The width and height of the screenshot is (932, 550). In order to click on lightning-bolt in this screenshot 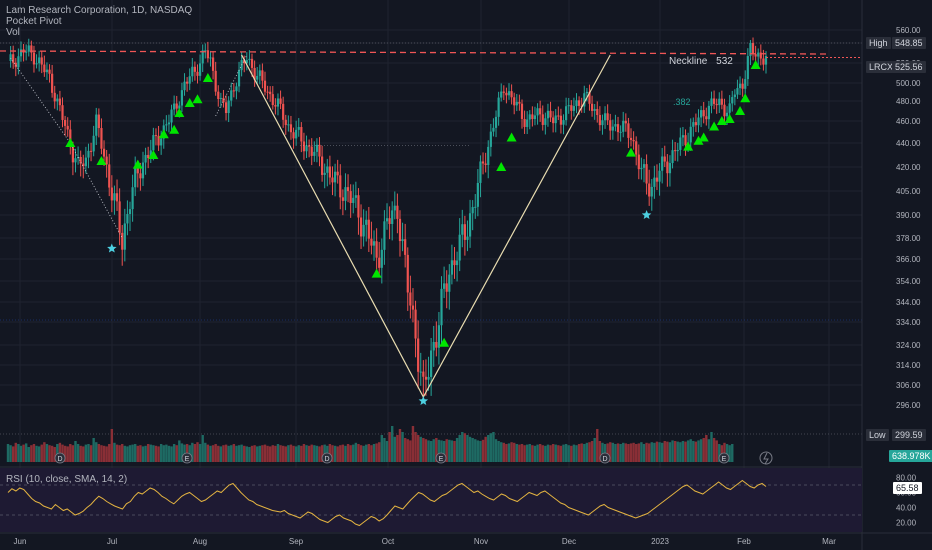, I will do `click(766, 458)`.